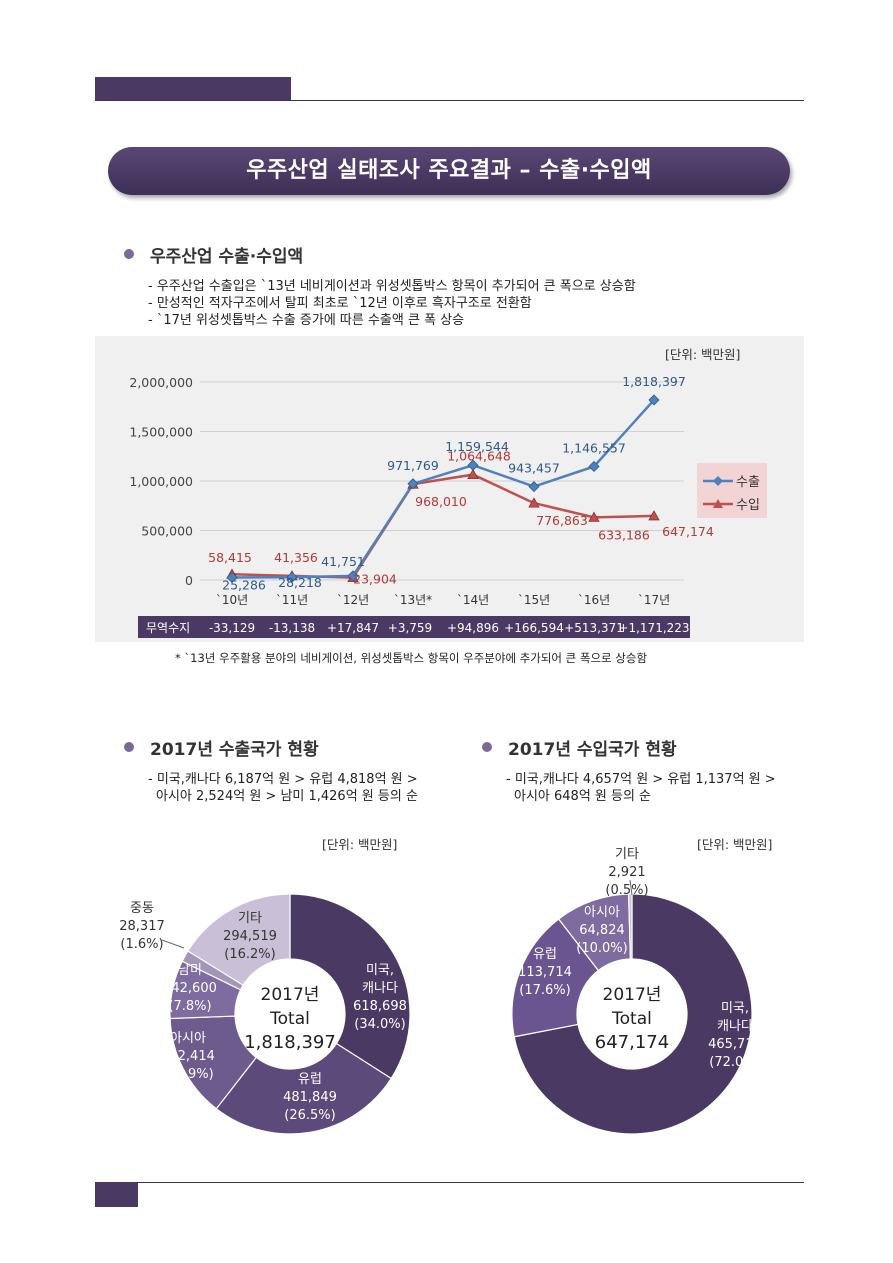 The width and height of the screenshot is (893, 1263). Describe the element at coordinates (239, 939) in the screenshot. I see `donut-slice` at that location.